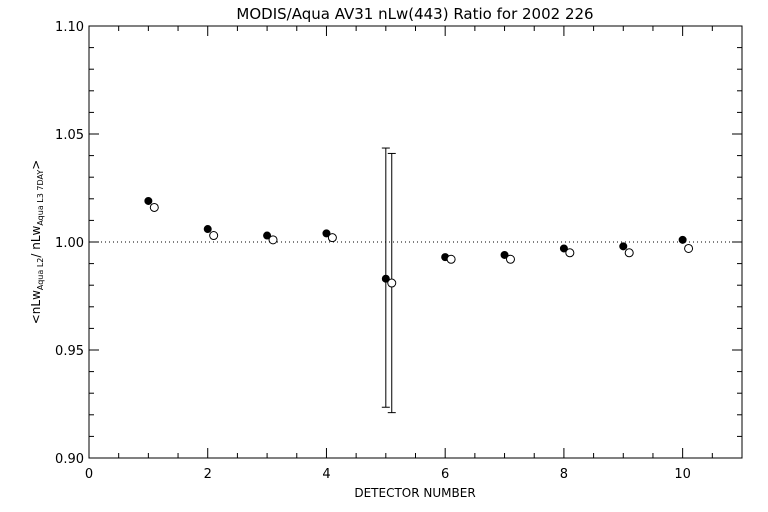 The image size is (768, 512). I want to click on y-axis-label: <nLwAqua L2/ nLwAqua L3 7DAY>, so click(37, 242).